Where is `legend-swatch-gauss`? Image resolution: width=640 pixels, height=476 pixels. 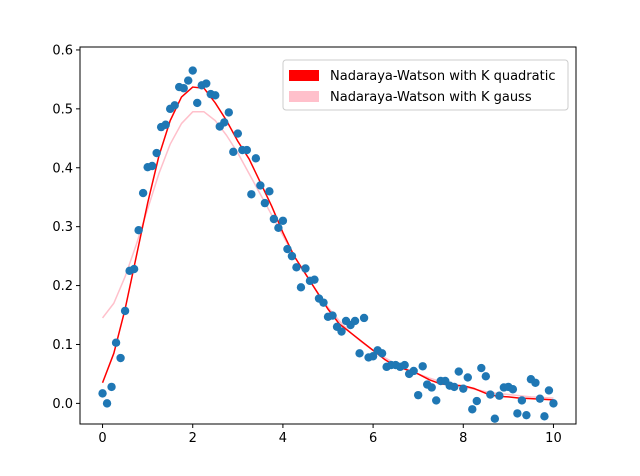 legend-swatch-gauss is located at coordinates (304, 96).